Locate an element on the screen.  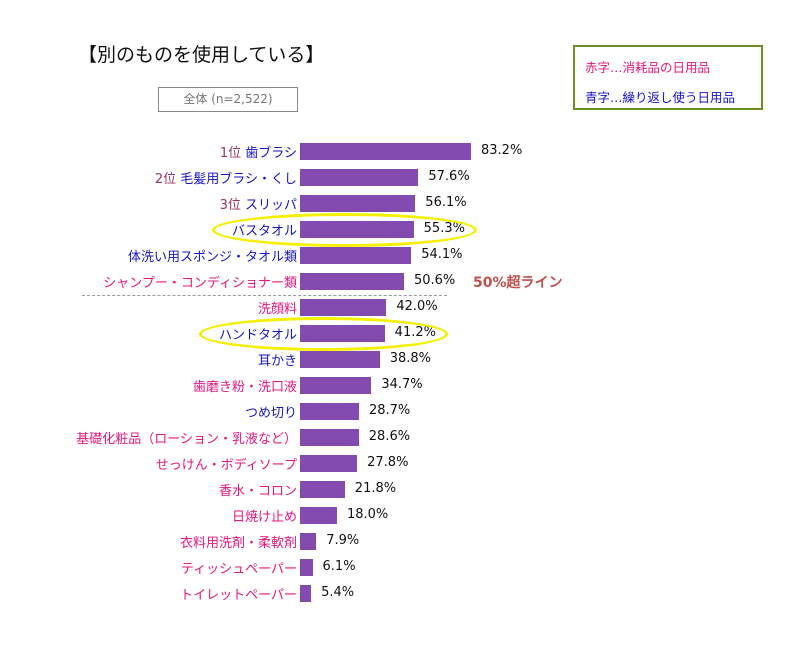
threshold-line is located at coordinates (264, 295).